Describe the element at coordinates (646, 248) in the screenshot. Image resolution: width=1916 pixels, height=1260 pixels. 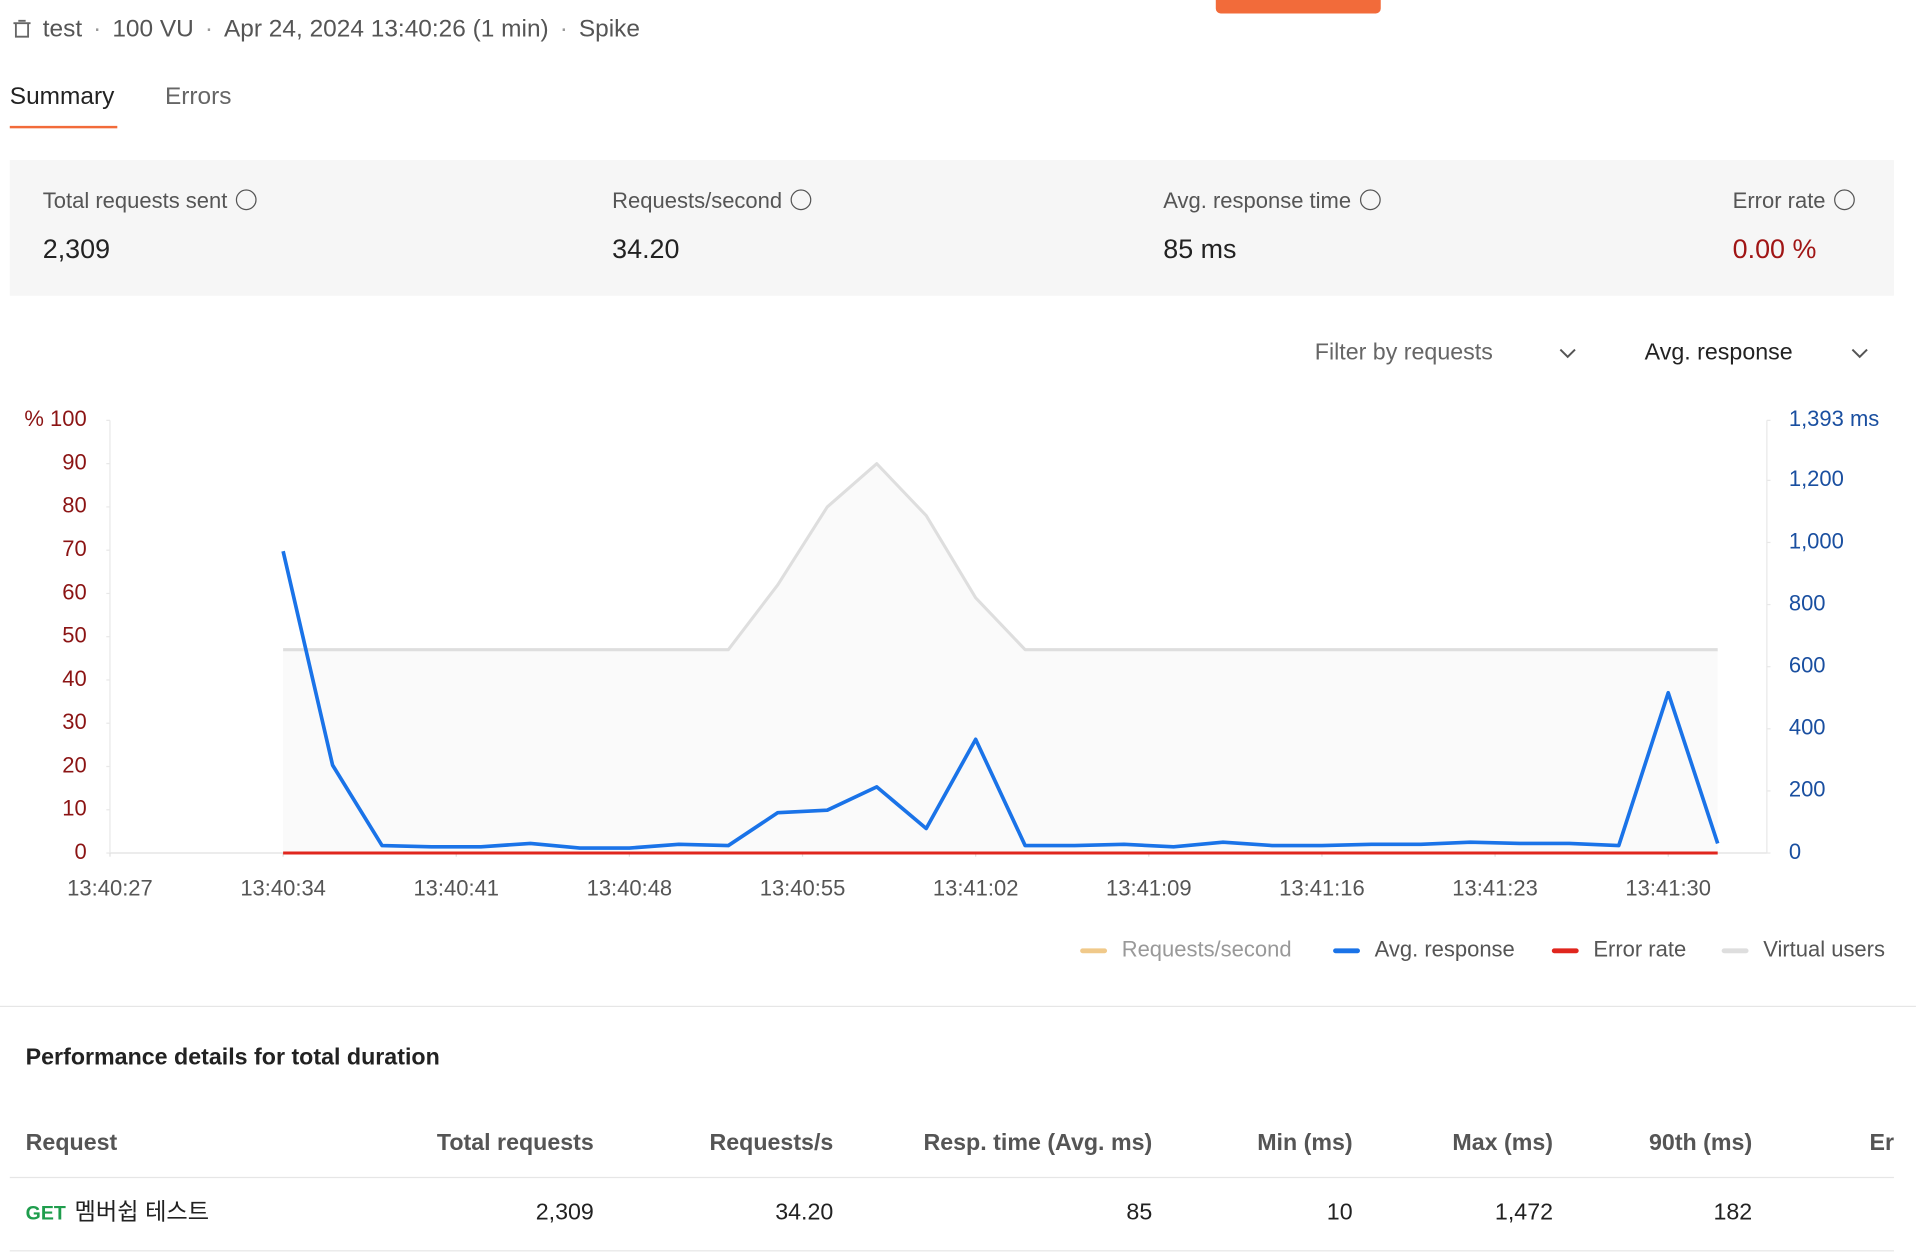
I see `stat-value: 34.20` at that location.